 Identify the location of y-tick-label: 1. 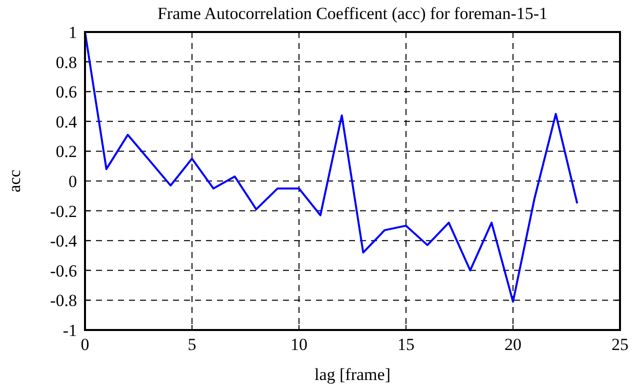
(72, 32).